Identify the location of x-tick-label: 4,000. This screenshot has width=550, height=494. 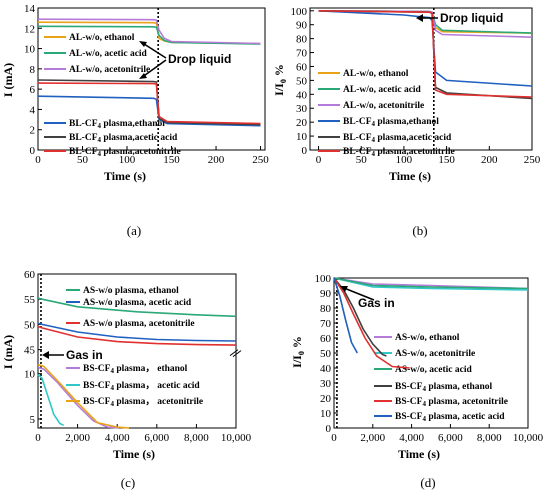
(411, 438).